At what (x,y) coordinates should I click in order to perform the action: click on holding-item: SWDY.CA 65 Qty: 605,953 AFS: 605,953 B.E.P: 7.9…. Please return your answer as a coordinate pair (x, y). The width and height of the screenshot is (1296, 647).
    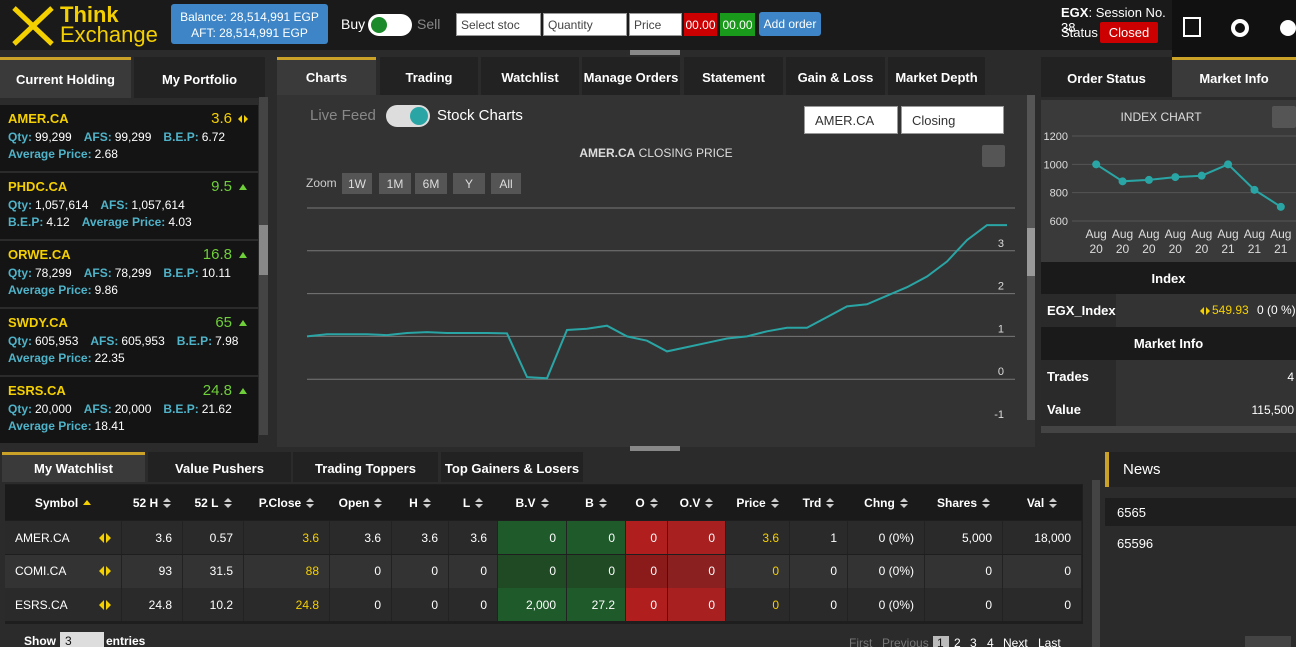
    Looking at the image, I should click on (129, 342).